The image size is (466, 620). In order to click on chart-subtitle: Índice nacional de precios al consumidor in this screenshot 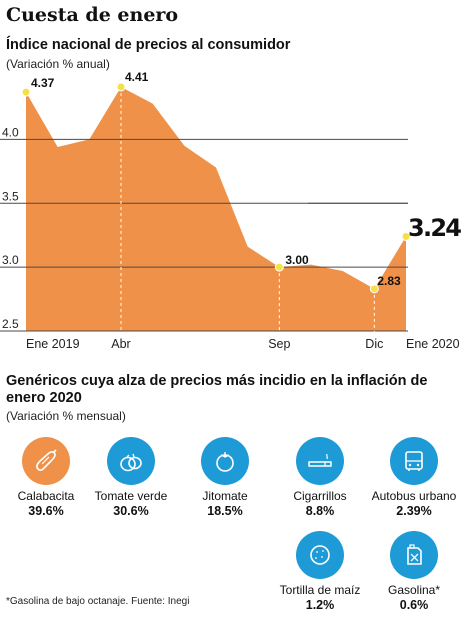, I will do `click(148, 45)`.